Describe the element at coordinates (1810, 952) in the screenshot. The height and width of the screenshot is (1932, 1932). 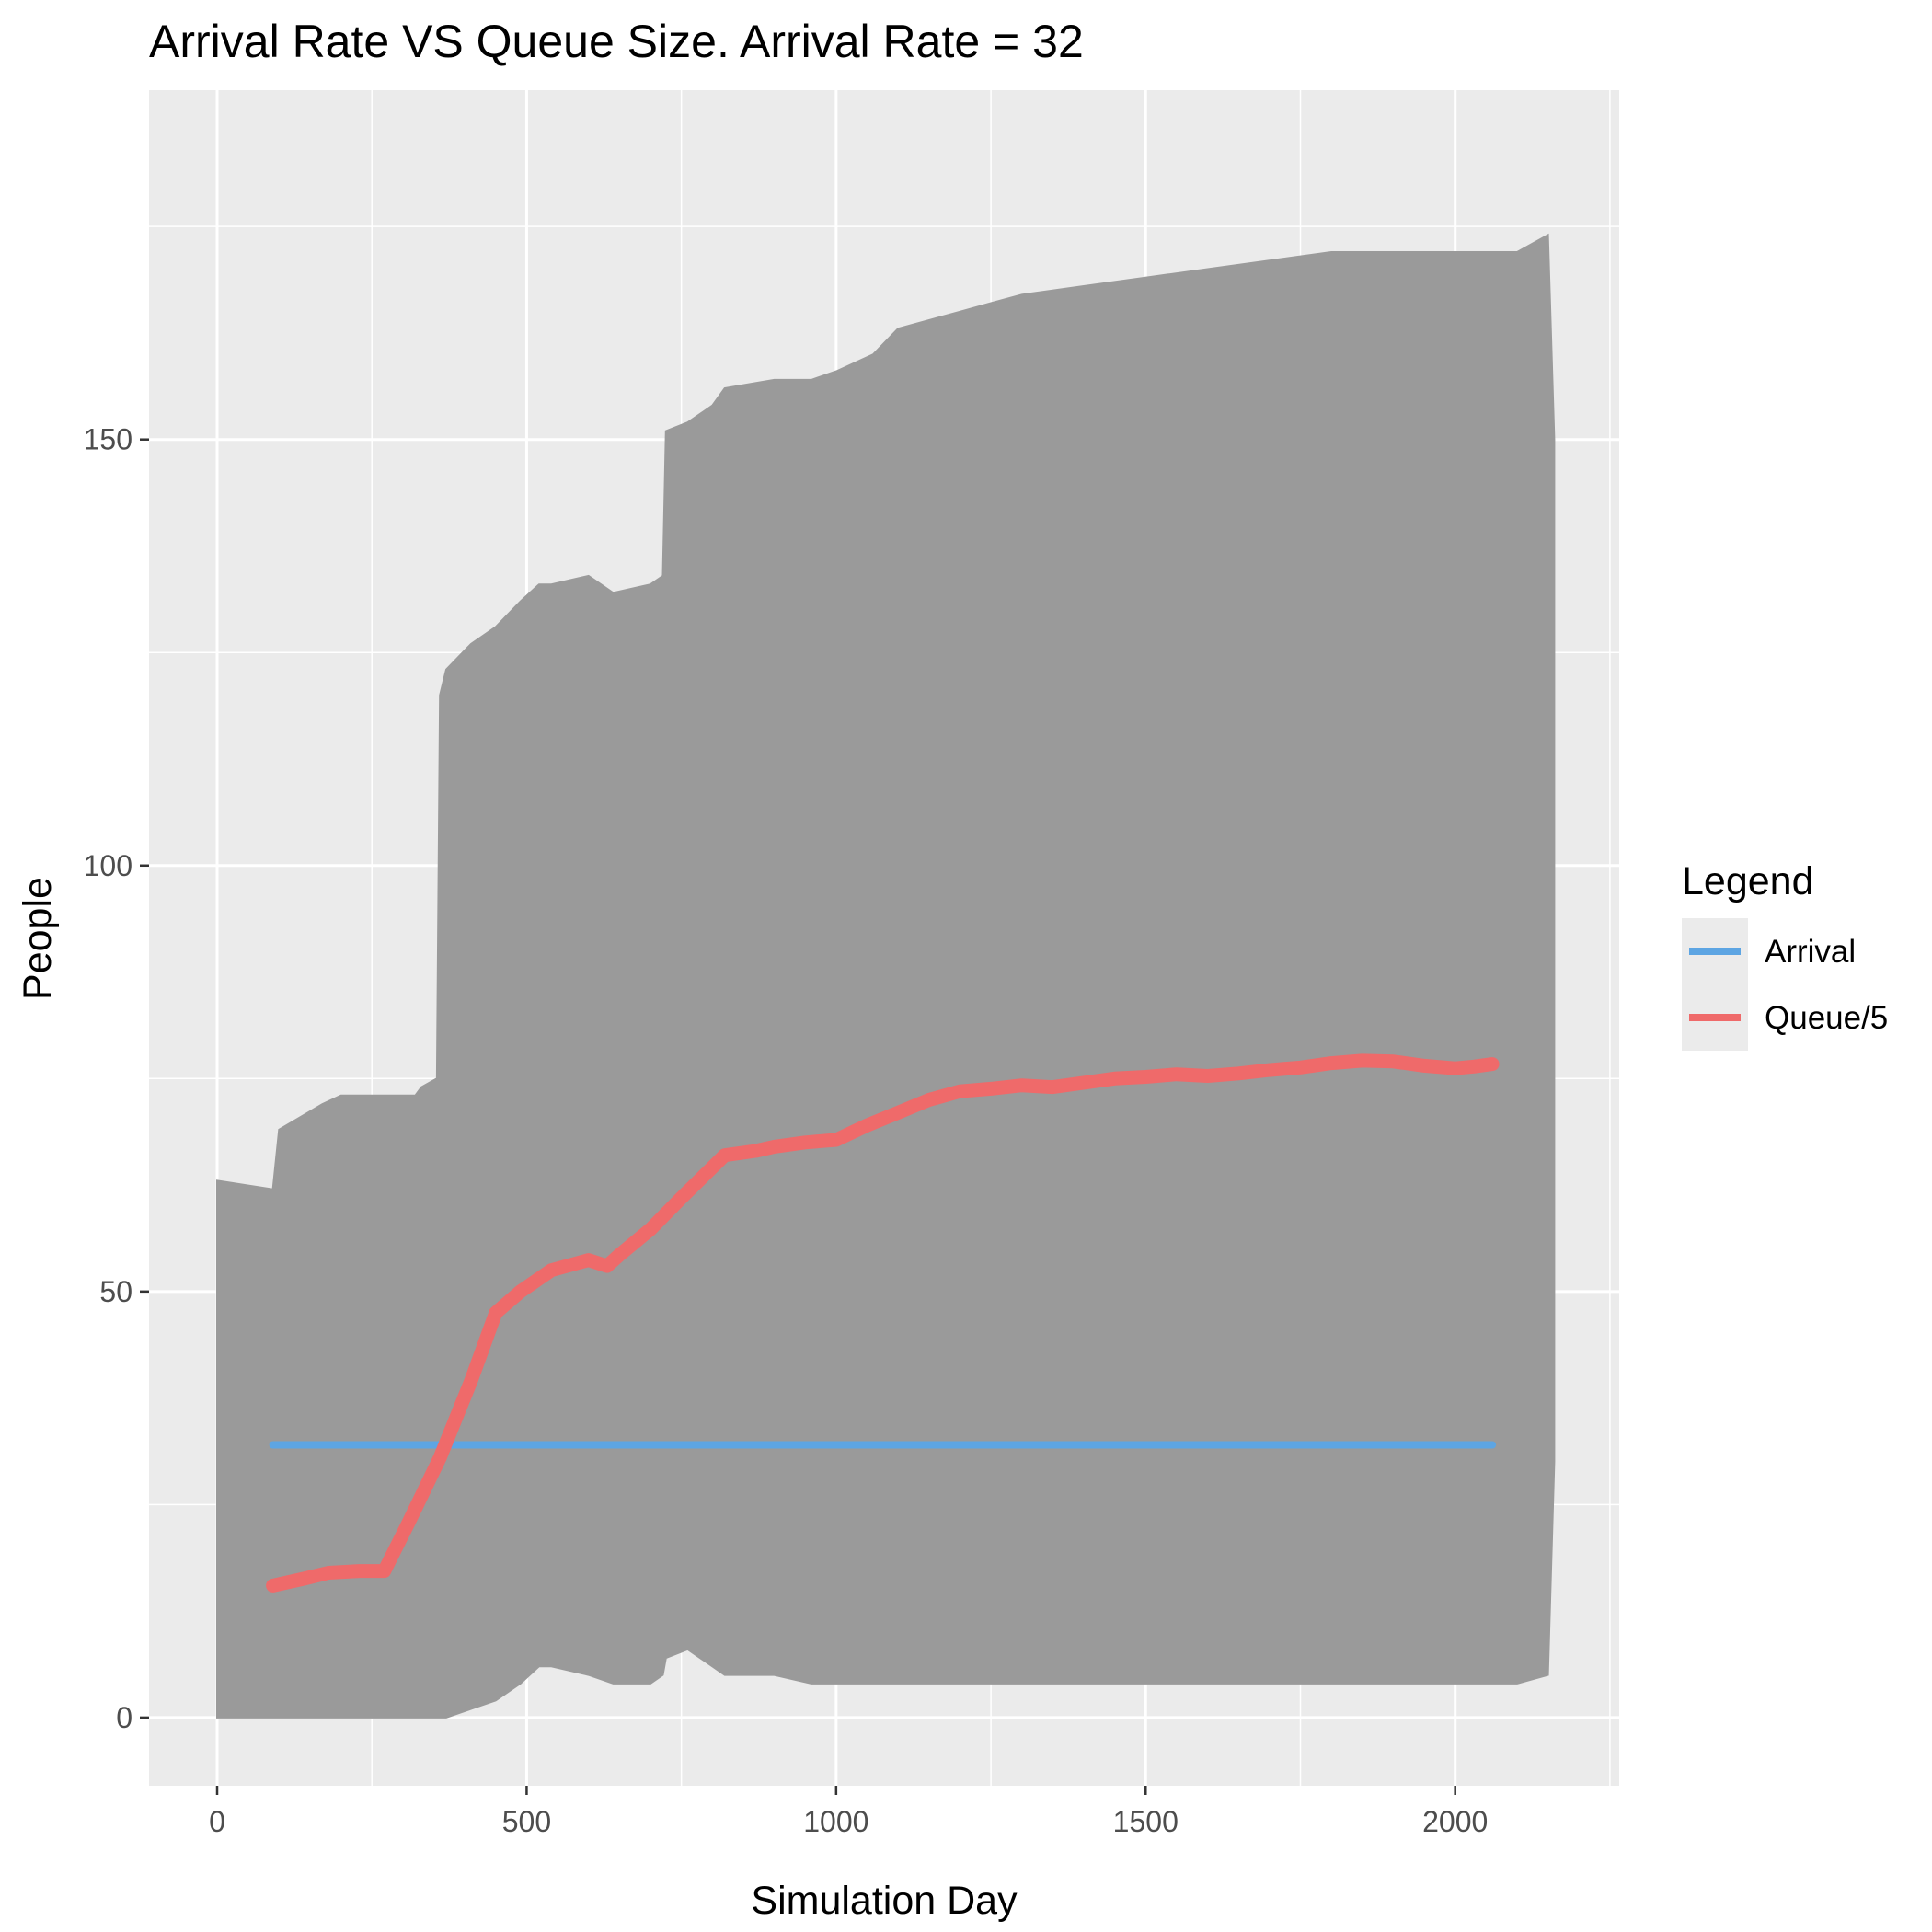
I see `legend-label-arrival: Arrival` at that location.